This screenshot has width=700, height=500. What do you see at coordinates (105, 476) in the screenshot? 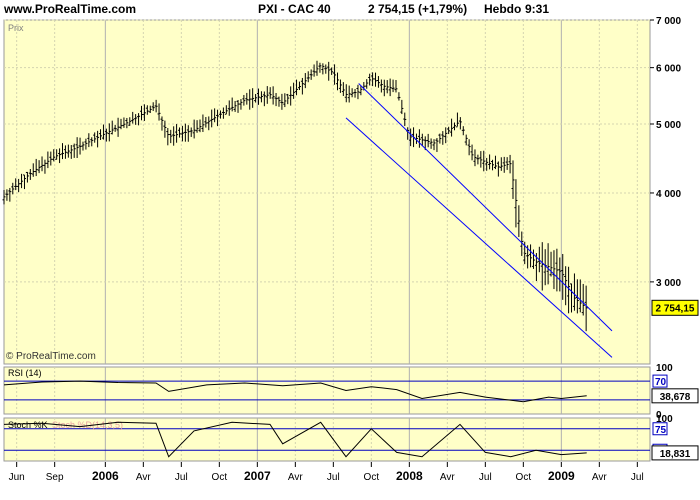
I see `x-tick-label: 2006` at bounding box center [105, 476].